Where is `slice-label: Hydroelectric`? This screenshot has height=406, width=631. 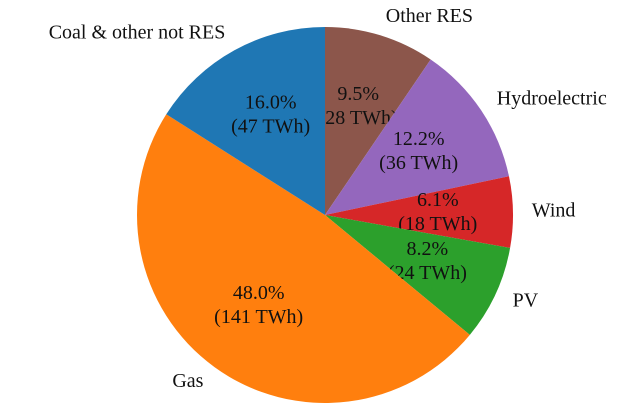
slice-label: Hydroelectric is located at coordinates (552, 98).